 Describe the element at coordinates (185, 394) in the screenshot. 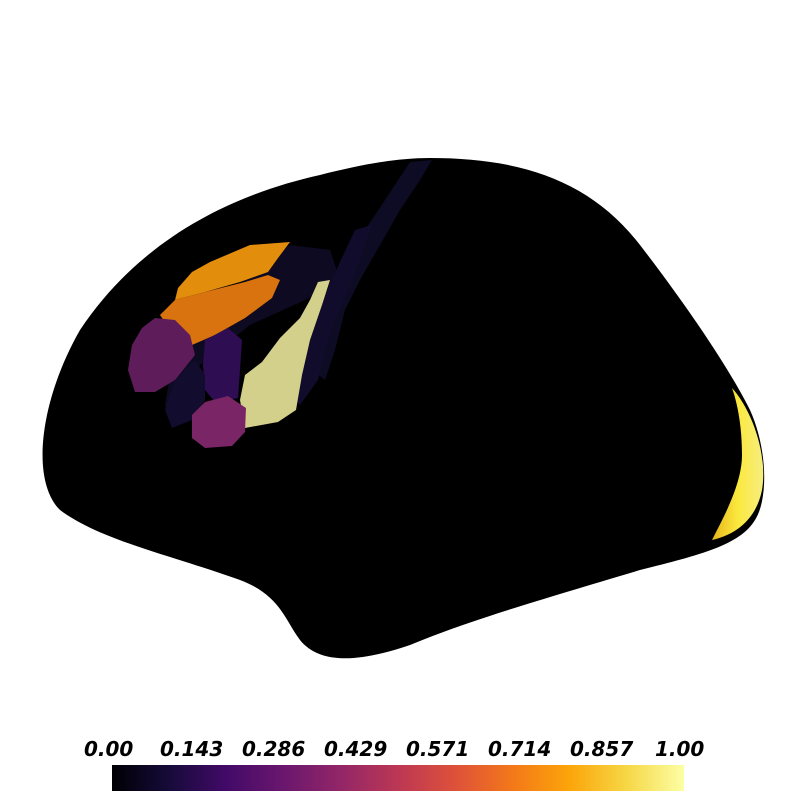

I see `region-inferior-frontal-dark` at that location.